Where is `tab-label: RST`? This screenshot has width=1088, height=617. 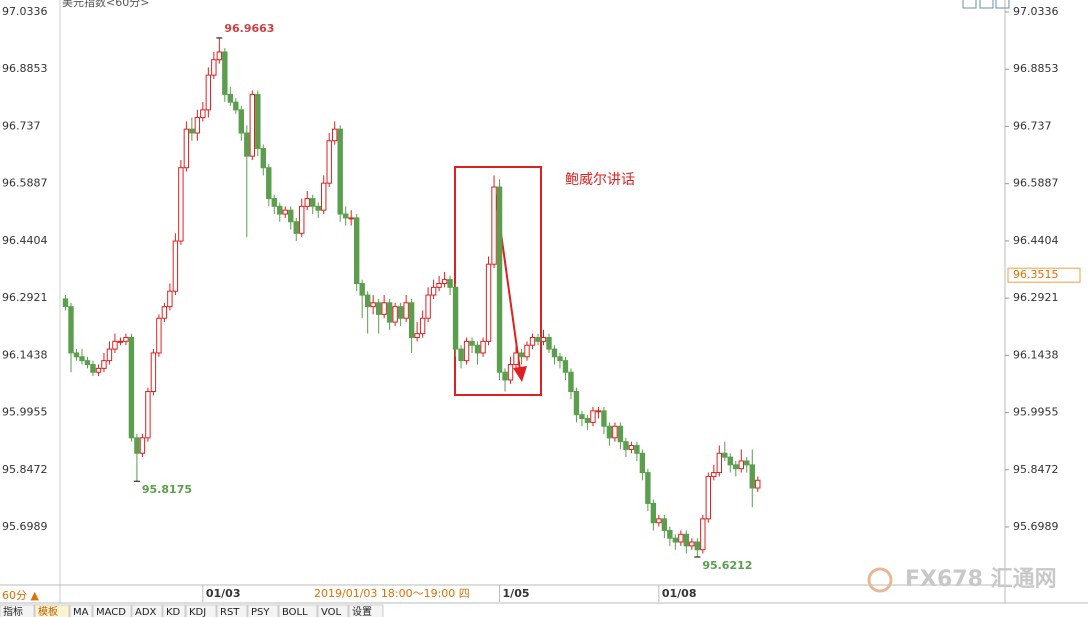 tab-label: RST is located at coordinates (230, 612).